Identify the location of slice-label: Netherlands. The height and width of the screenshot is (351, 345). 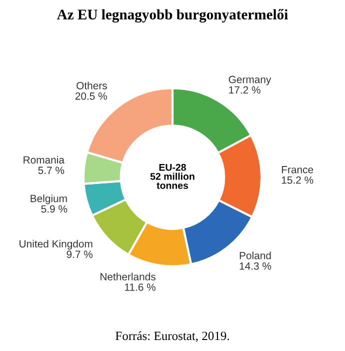
(128, 276).